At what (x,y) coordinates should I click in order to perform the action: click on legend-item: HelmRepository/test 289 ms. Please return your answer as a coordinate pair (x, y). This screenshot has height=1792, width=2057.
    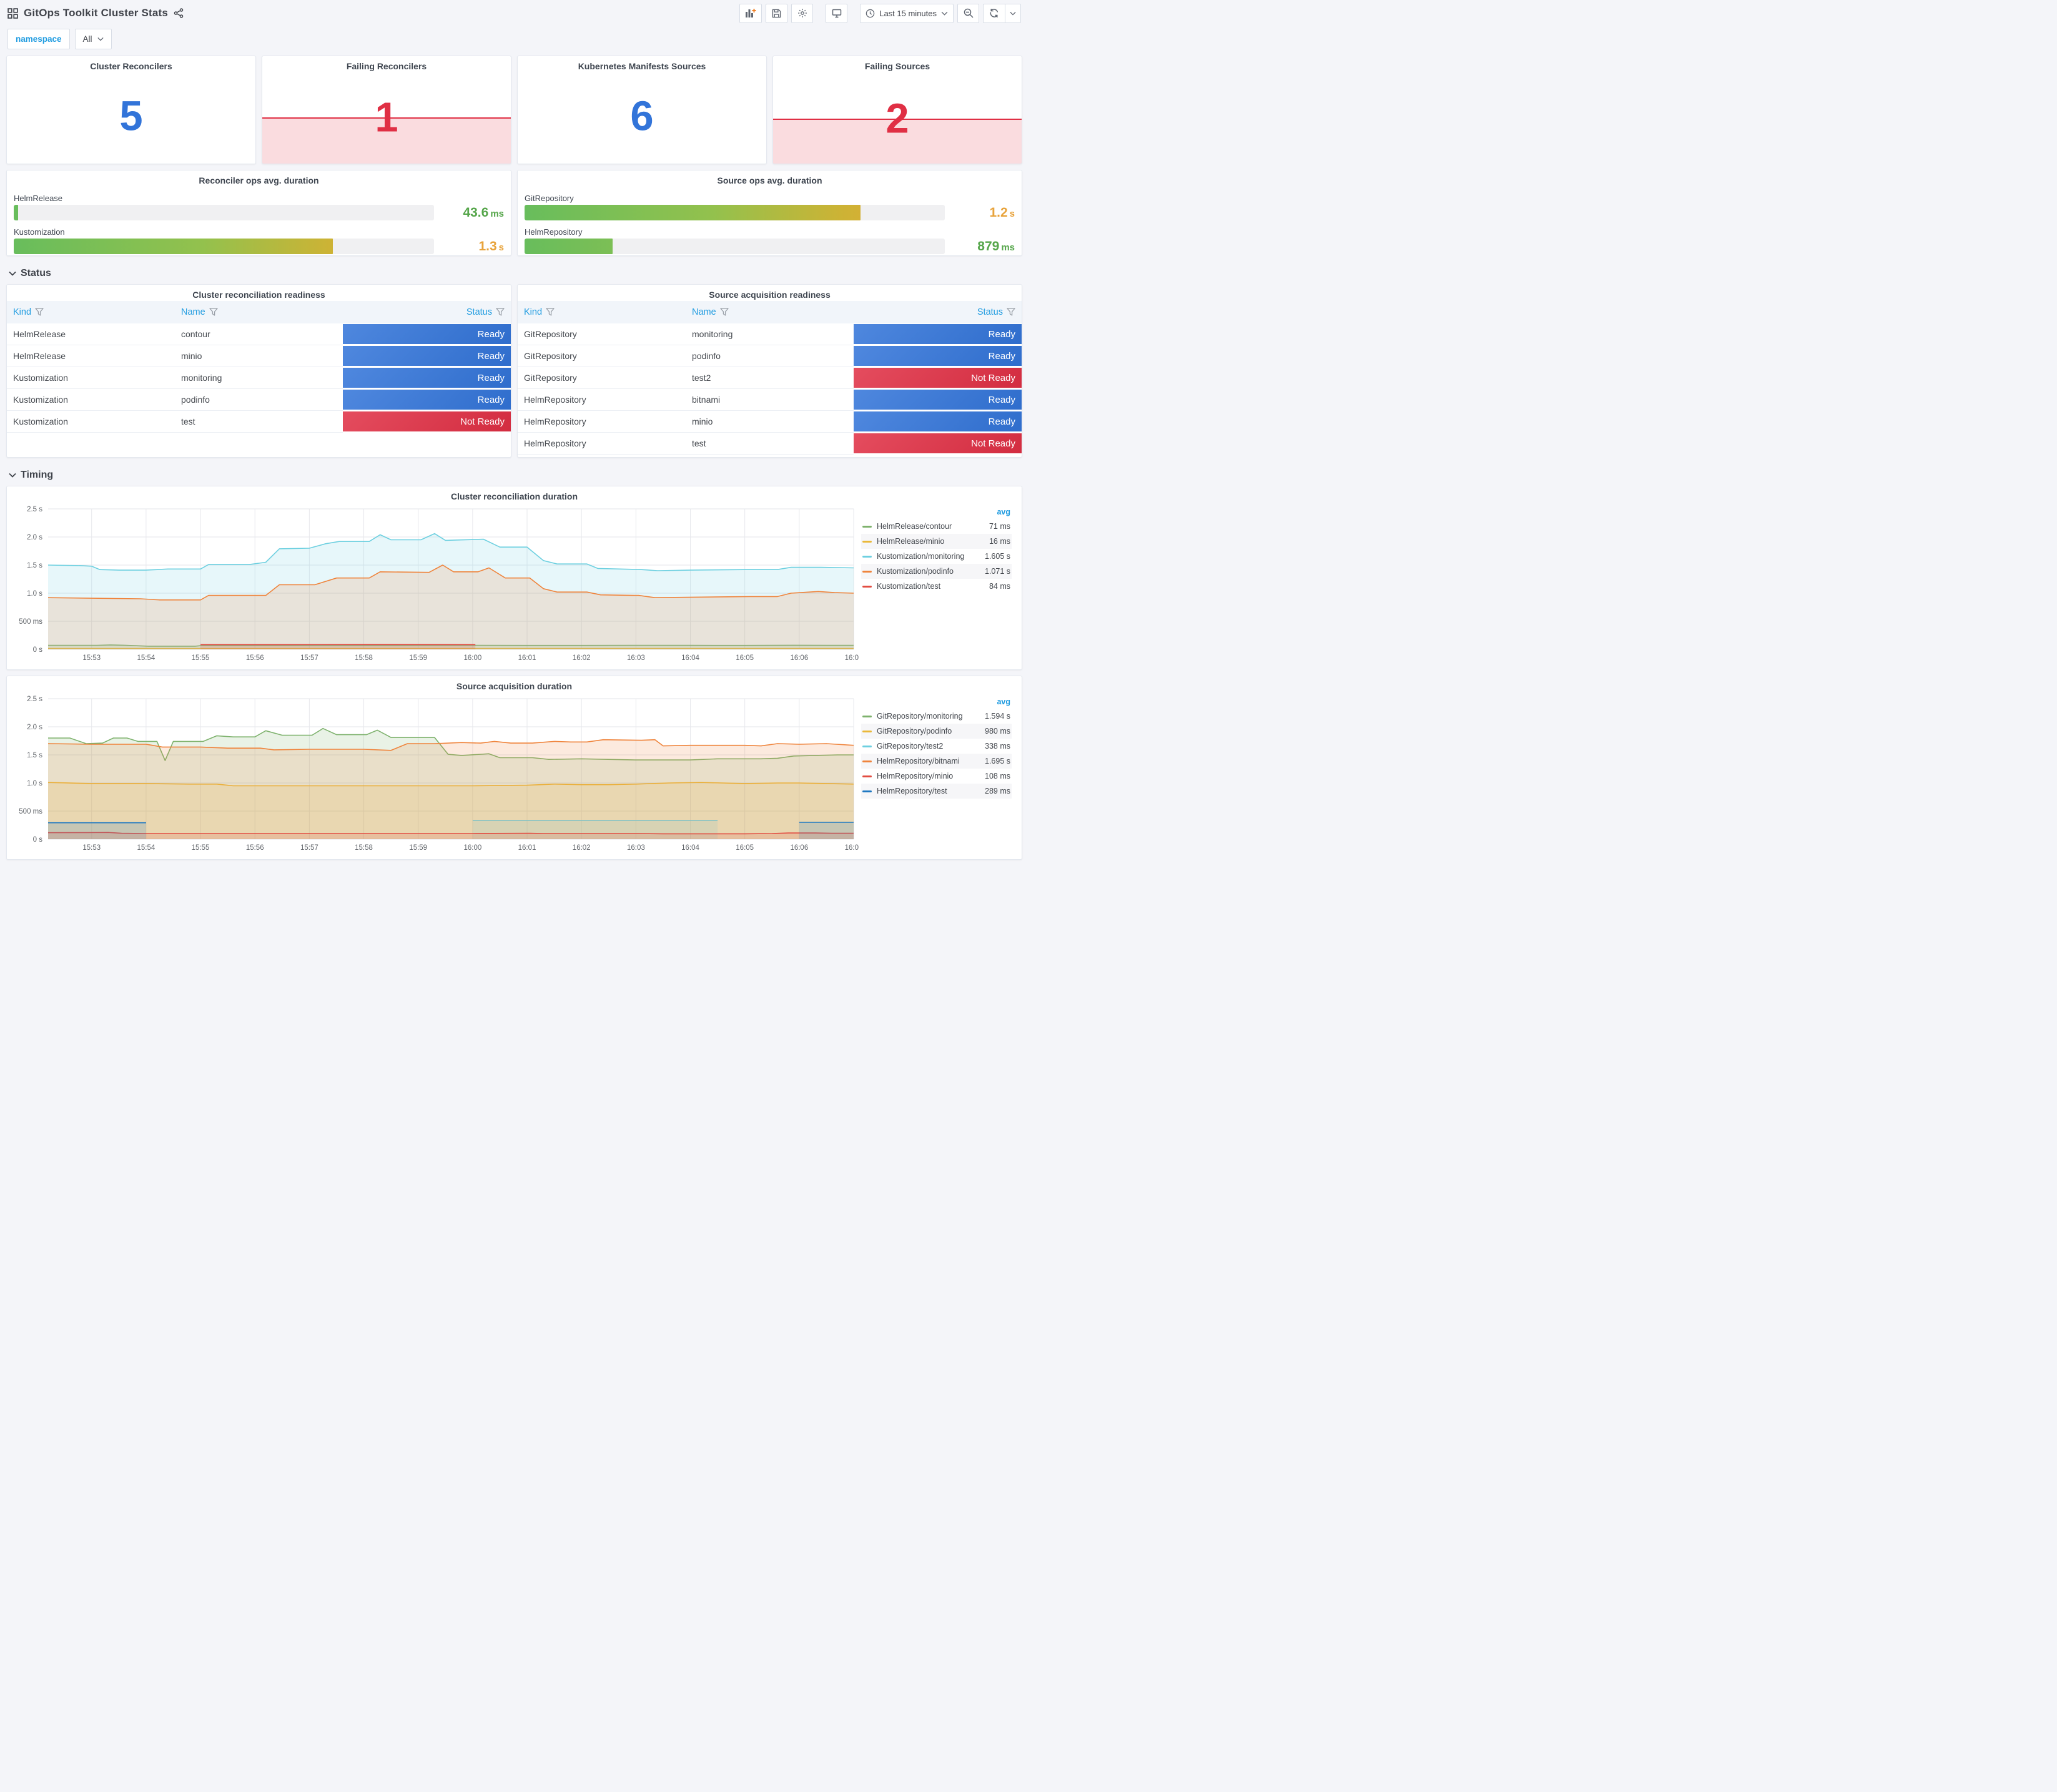
    Looking at the image, I should click on (937, 791).